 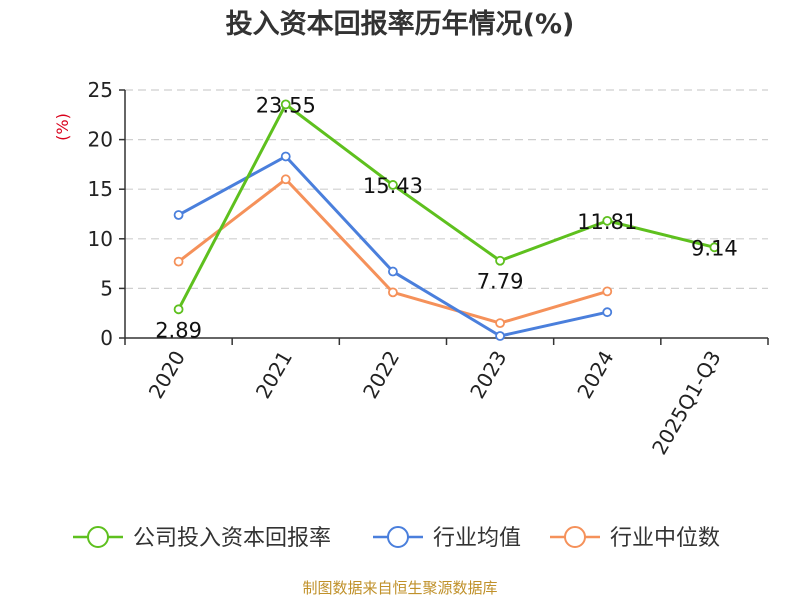 I want to click on legend-label: 行业中位数, so click(x=665, y=538).